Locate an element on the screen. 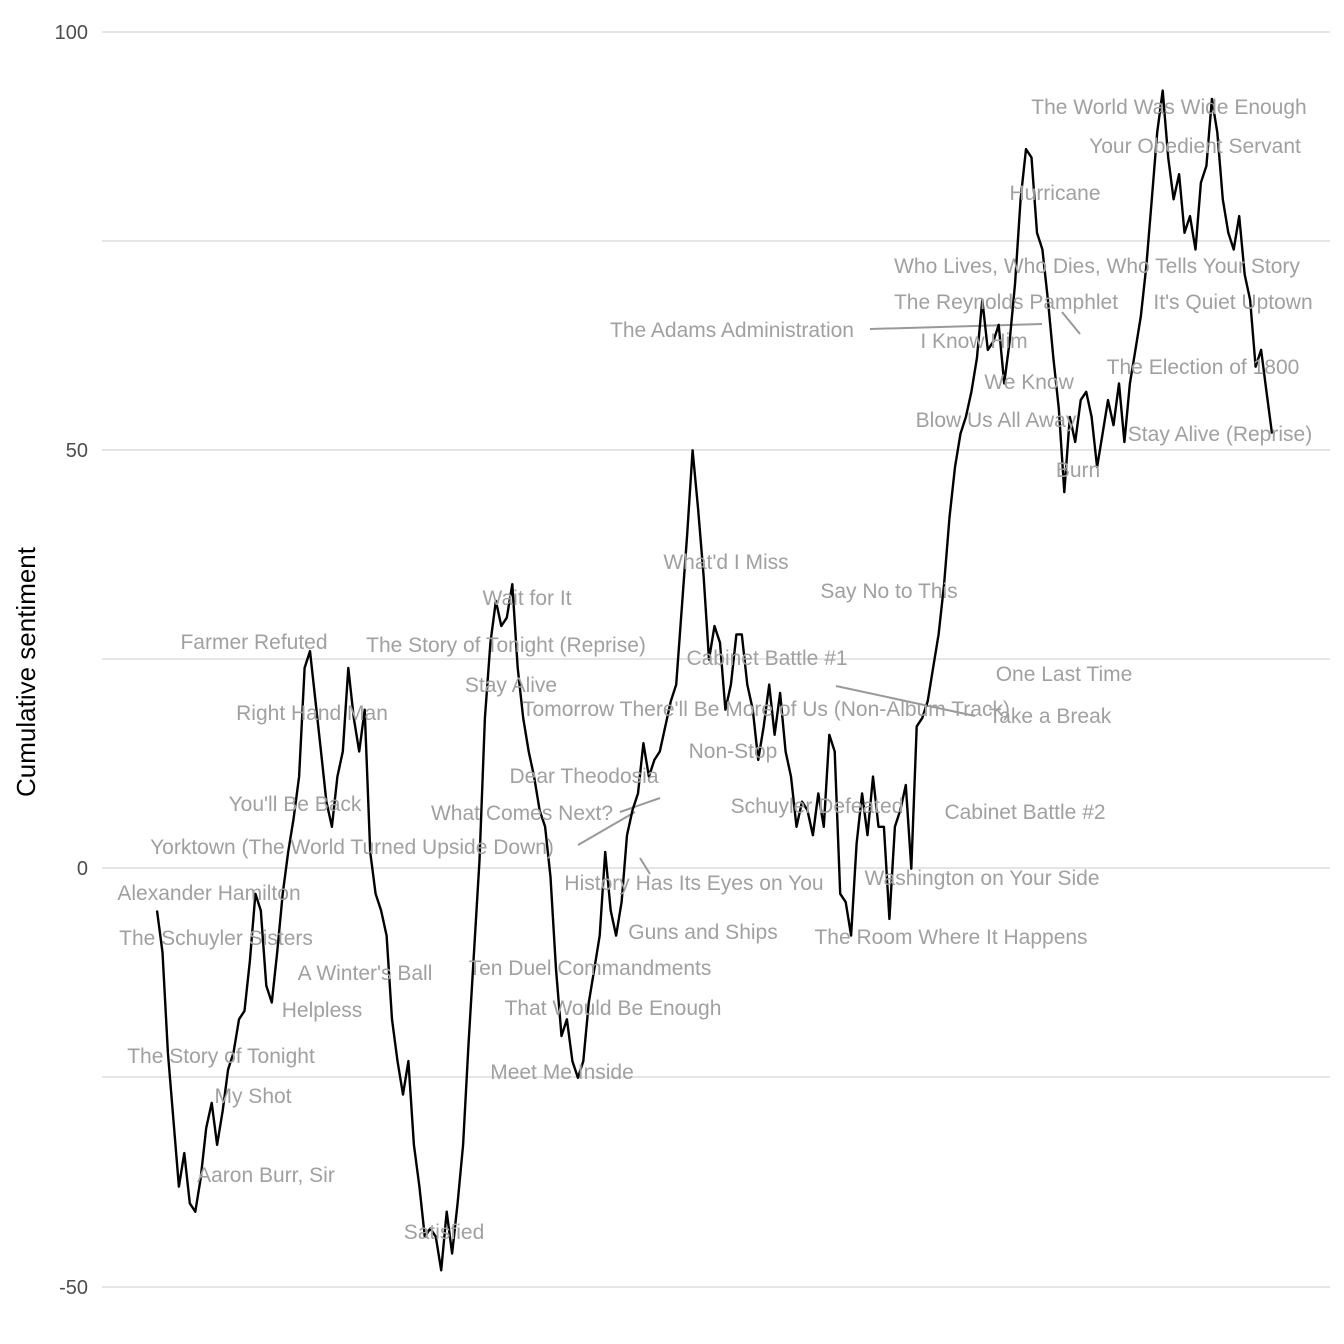 This screenshot has height=1344, width=1344. annotation-label: Take a Break is located at coordinates (1050, 716).